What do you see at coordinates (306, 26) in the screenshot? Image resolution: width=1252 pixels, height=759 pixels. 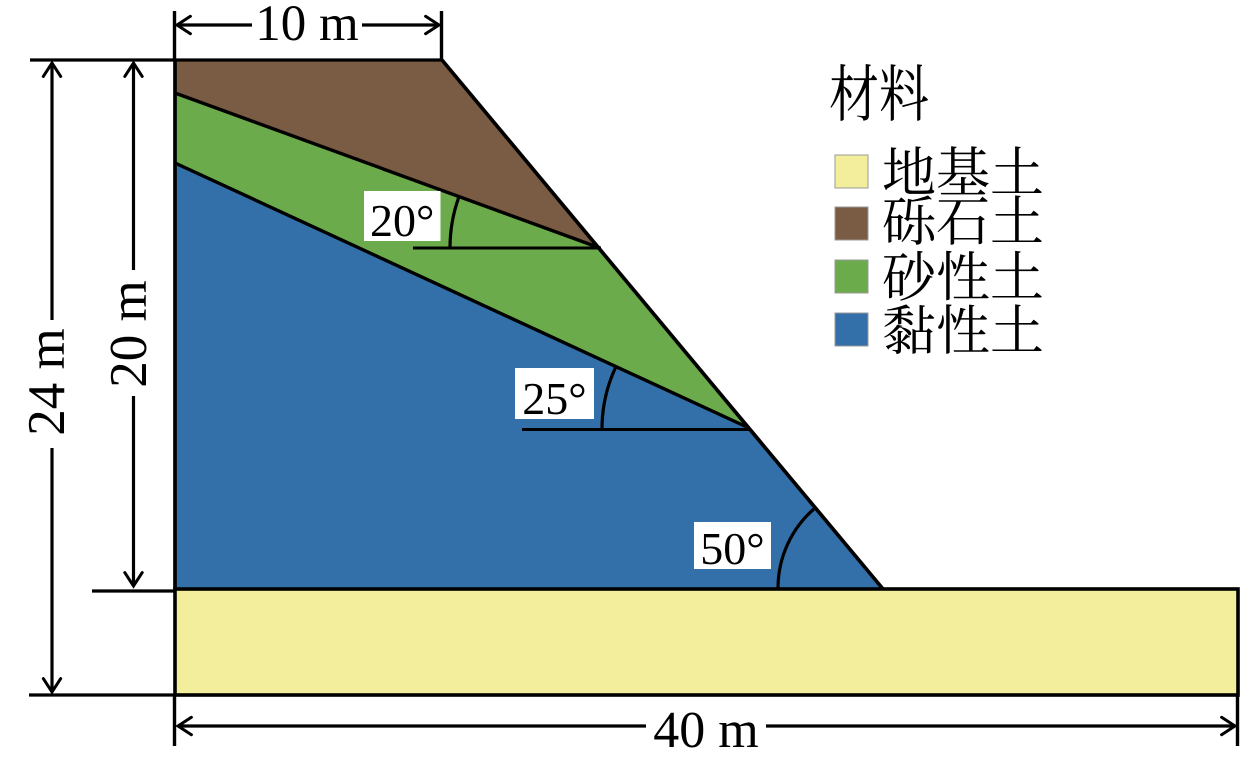 I see `svg-text: 10 m` at bounding box center [306, 26].